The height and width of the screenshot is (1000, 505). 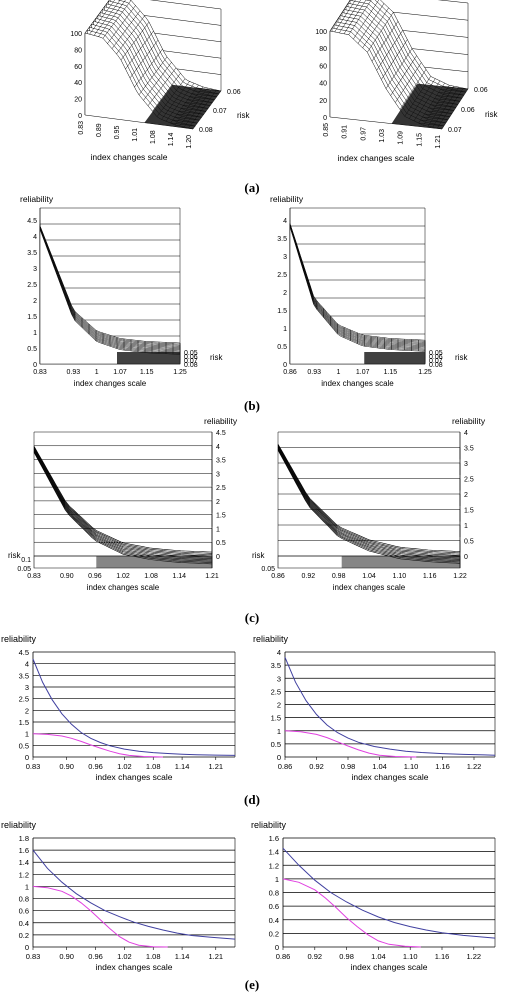 I want to click on x-tick-label: 0.89, so click(x=99, y=130).